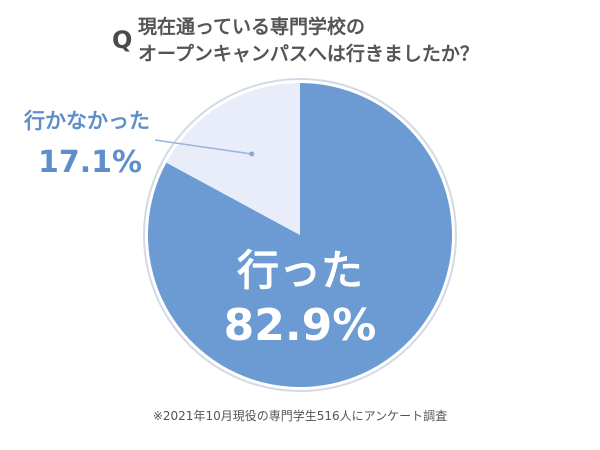  What do you see at coordinates (86, 121) in the screenshot?
I see `slice-label: 行かなかった` at bounding box center [86, 121].